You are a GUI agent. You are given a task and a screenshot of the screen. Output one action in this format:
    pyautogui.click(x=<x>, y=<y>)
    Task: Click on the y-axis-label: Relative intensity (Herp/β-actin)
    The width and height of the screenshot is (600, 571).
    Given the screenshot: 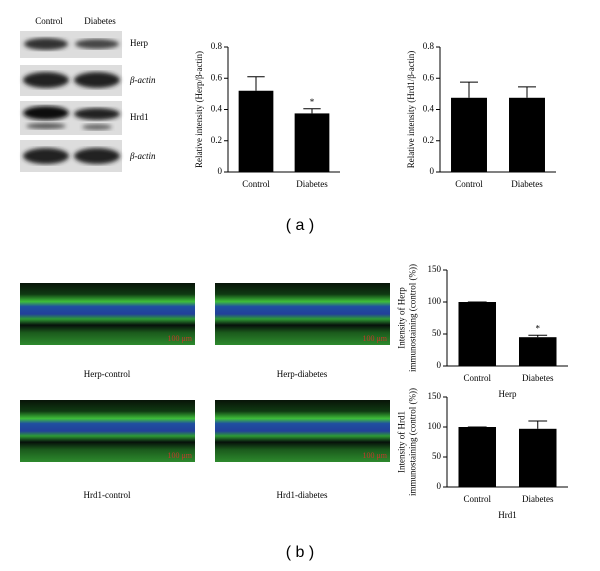 What is the action you would take?
    pyautogui.click(x=199, y=109)
    